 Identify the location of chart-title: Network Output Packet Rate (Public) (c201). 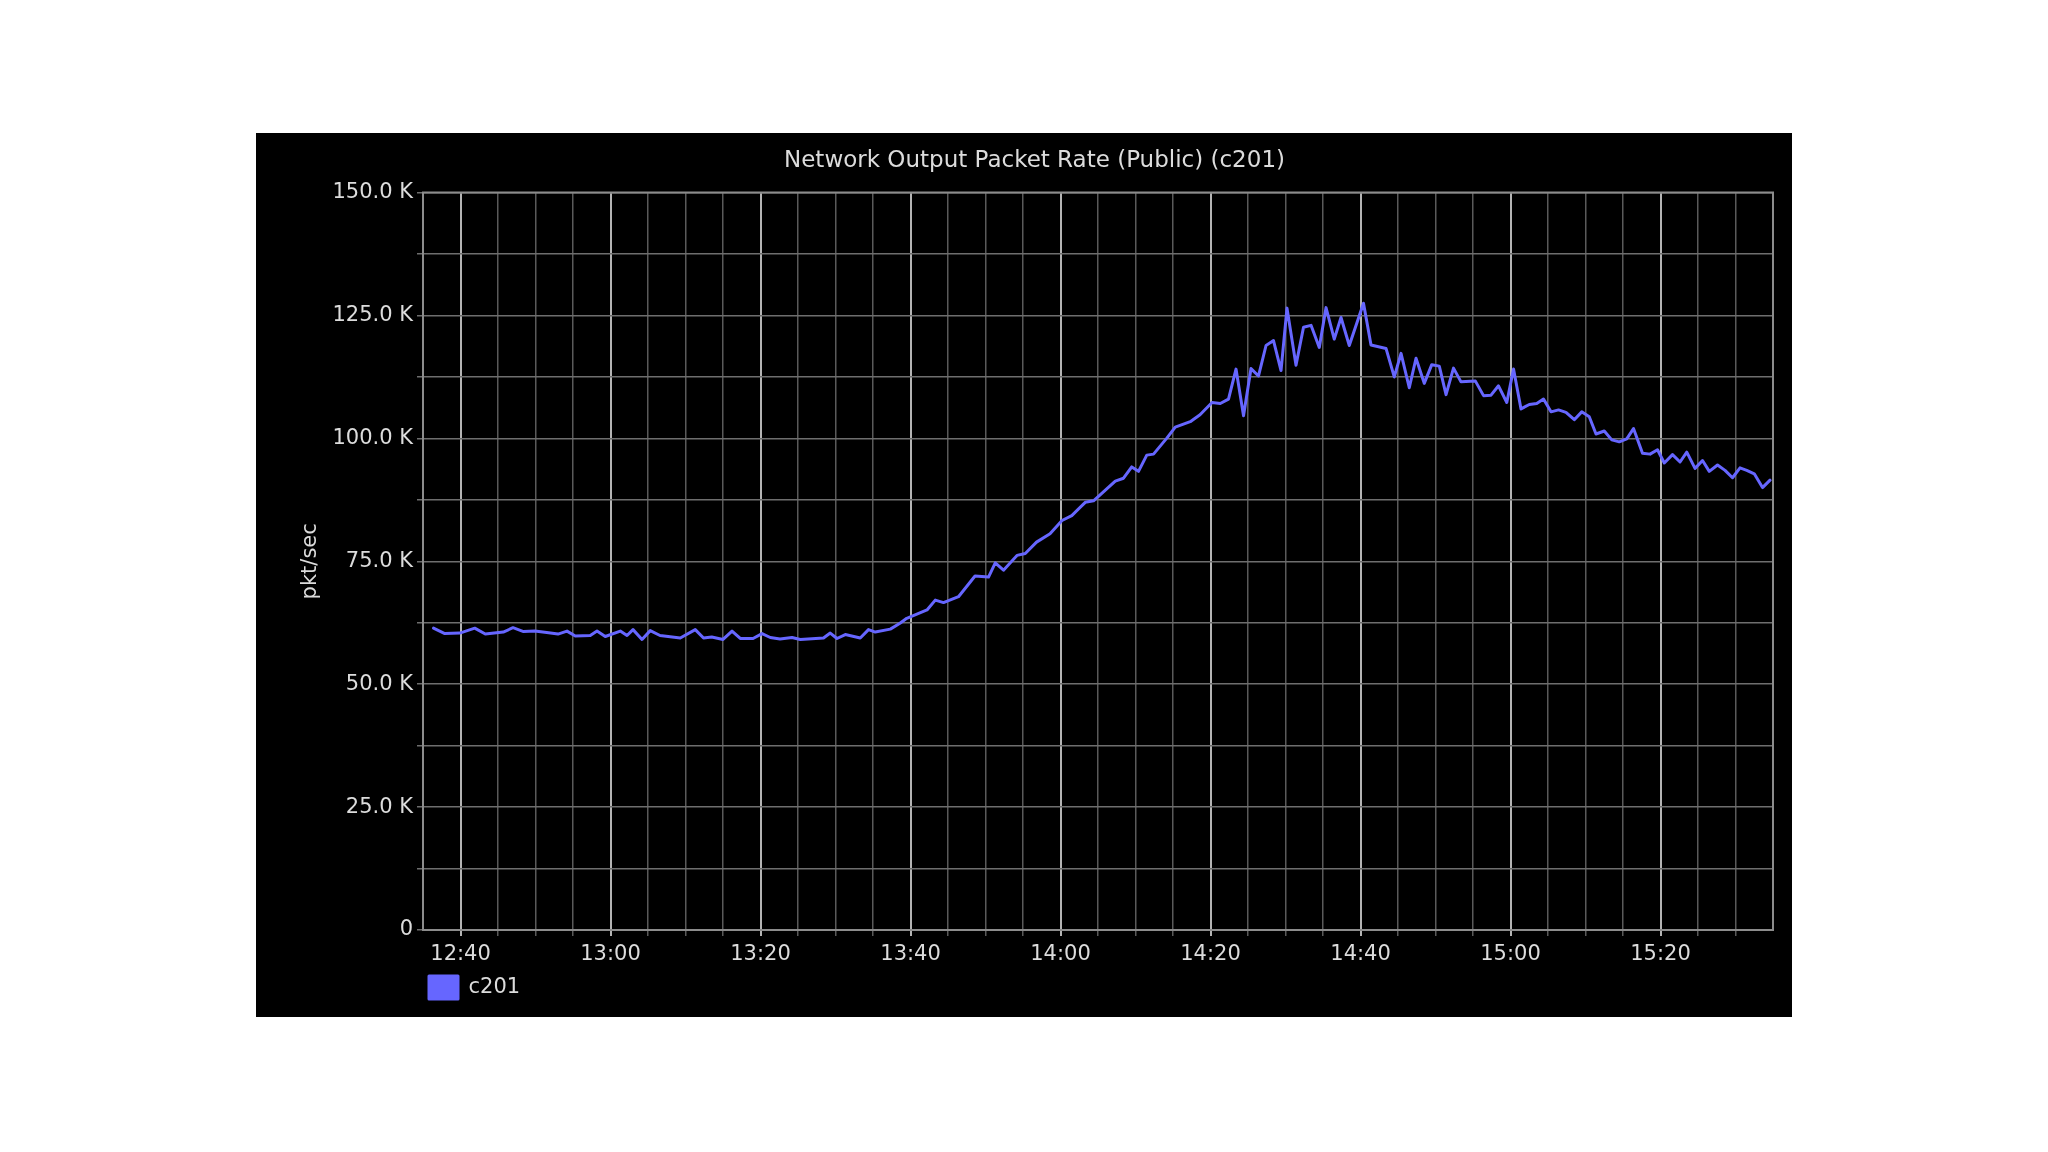
(1034, 158).